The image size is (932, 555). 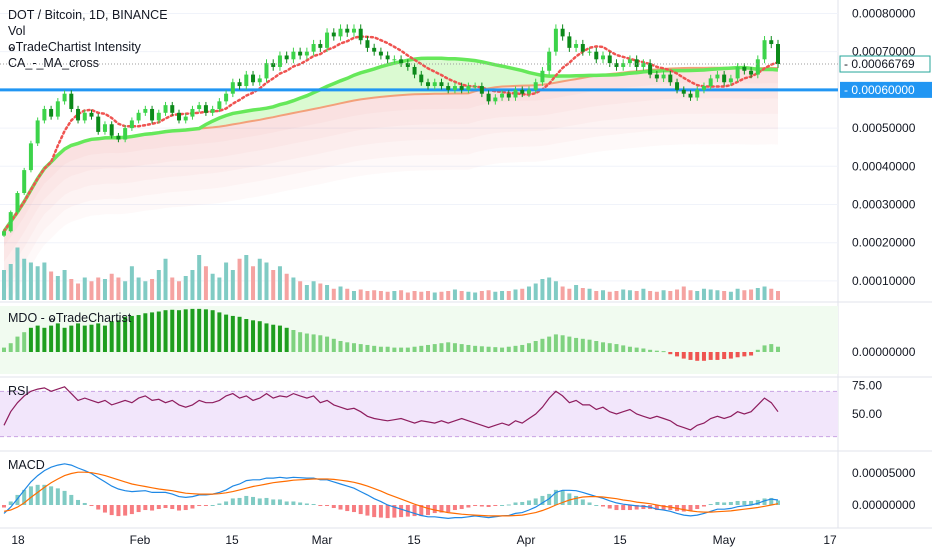 What do you see at coordinates (53, 63) in the screenshot?
I see `ma-cross-legend: CA_-_MA_cross` at bounding box center [53, 63].